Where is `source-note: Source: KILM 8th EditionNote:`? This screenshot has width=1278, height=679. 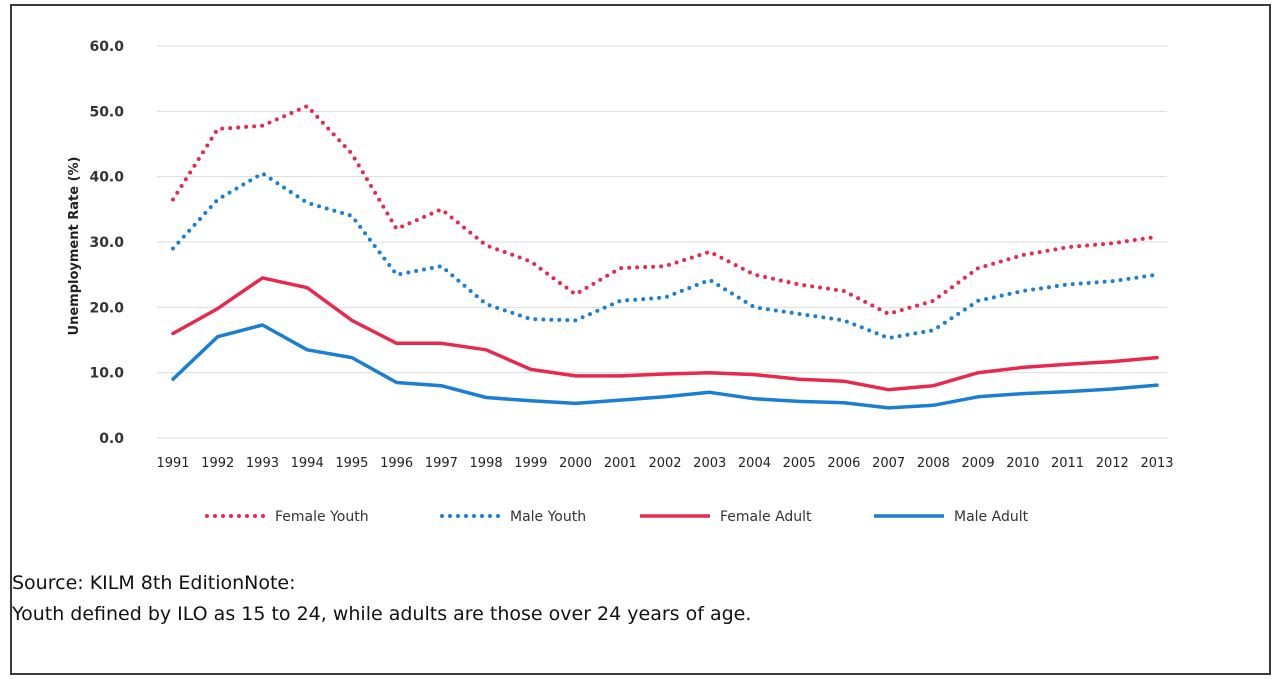 source-note: Source: KILM 8th EditionNote: is located at coordinates (154, 583).